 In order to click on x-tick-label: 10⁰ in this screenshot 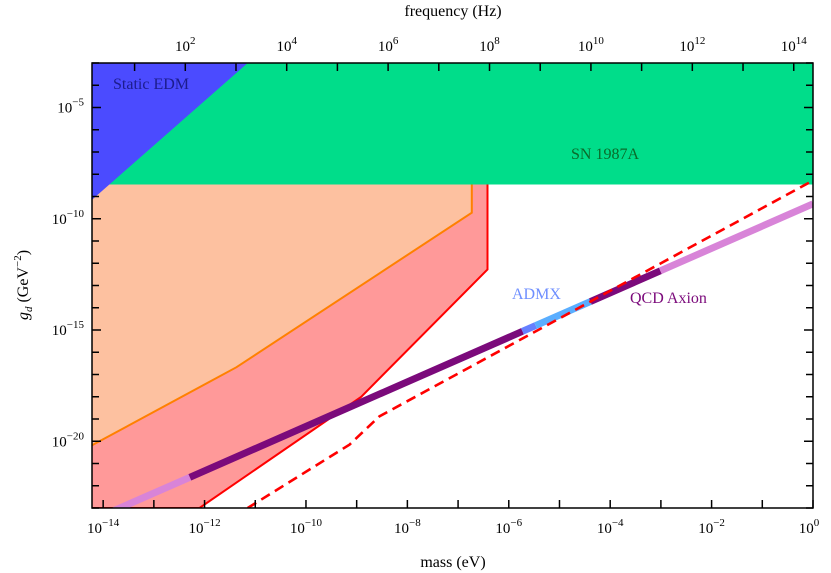, I will do `click(809, 527)`.